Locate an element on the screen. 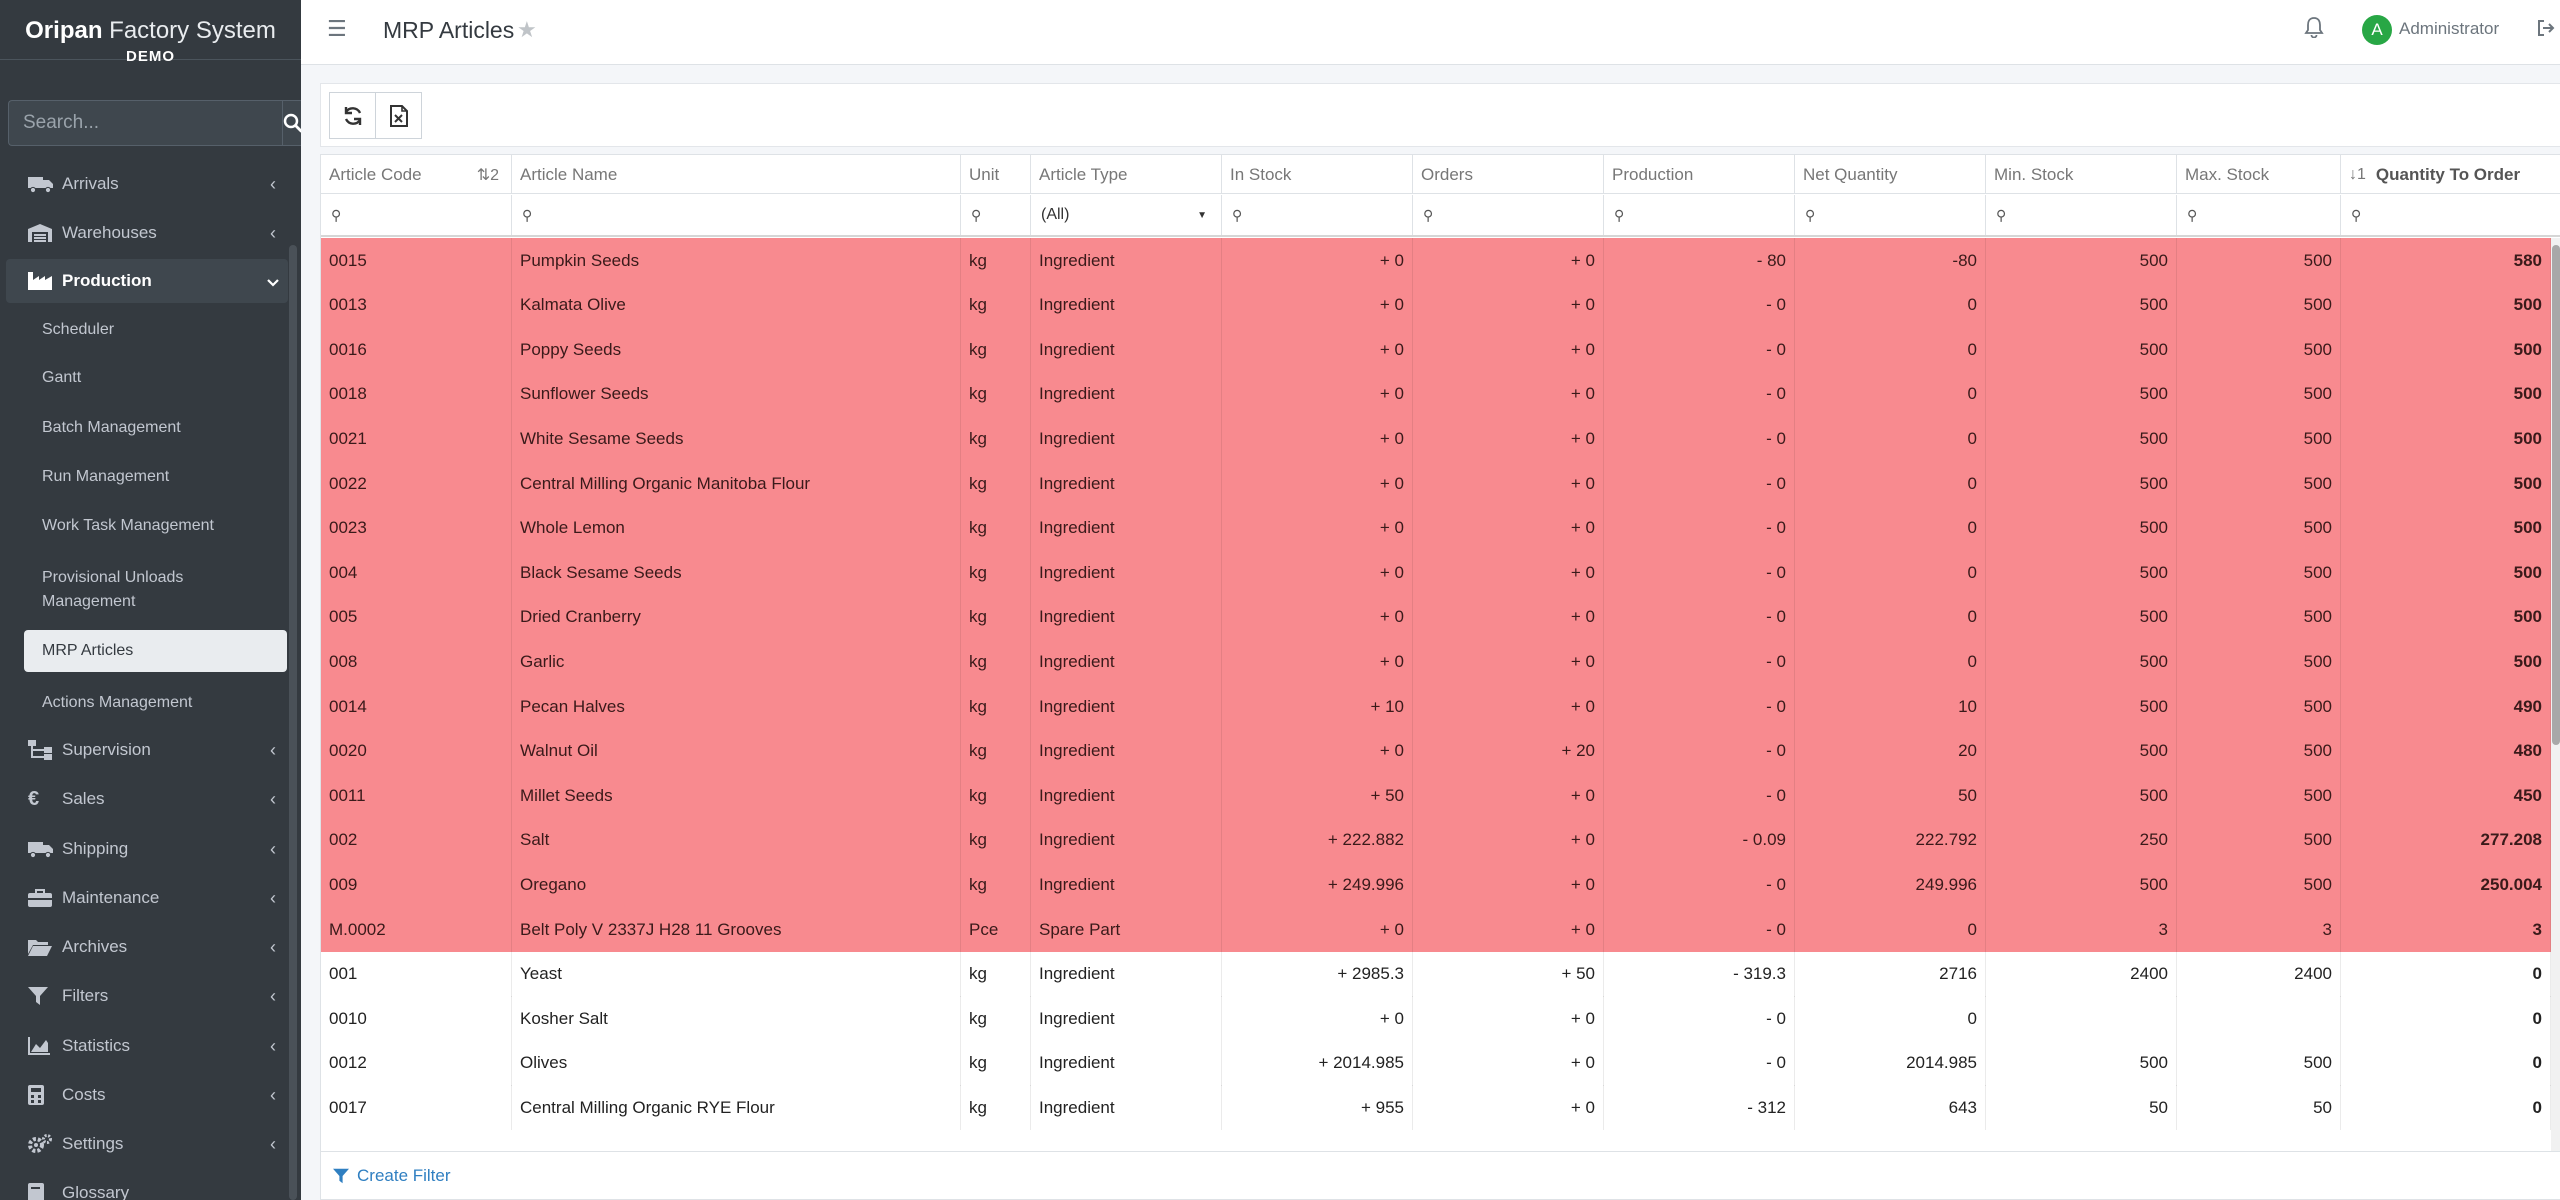 The width and height of the screenshot is (2560, 1200). filter-icon is located at coordinates (45, 996).